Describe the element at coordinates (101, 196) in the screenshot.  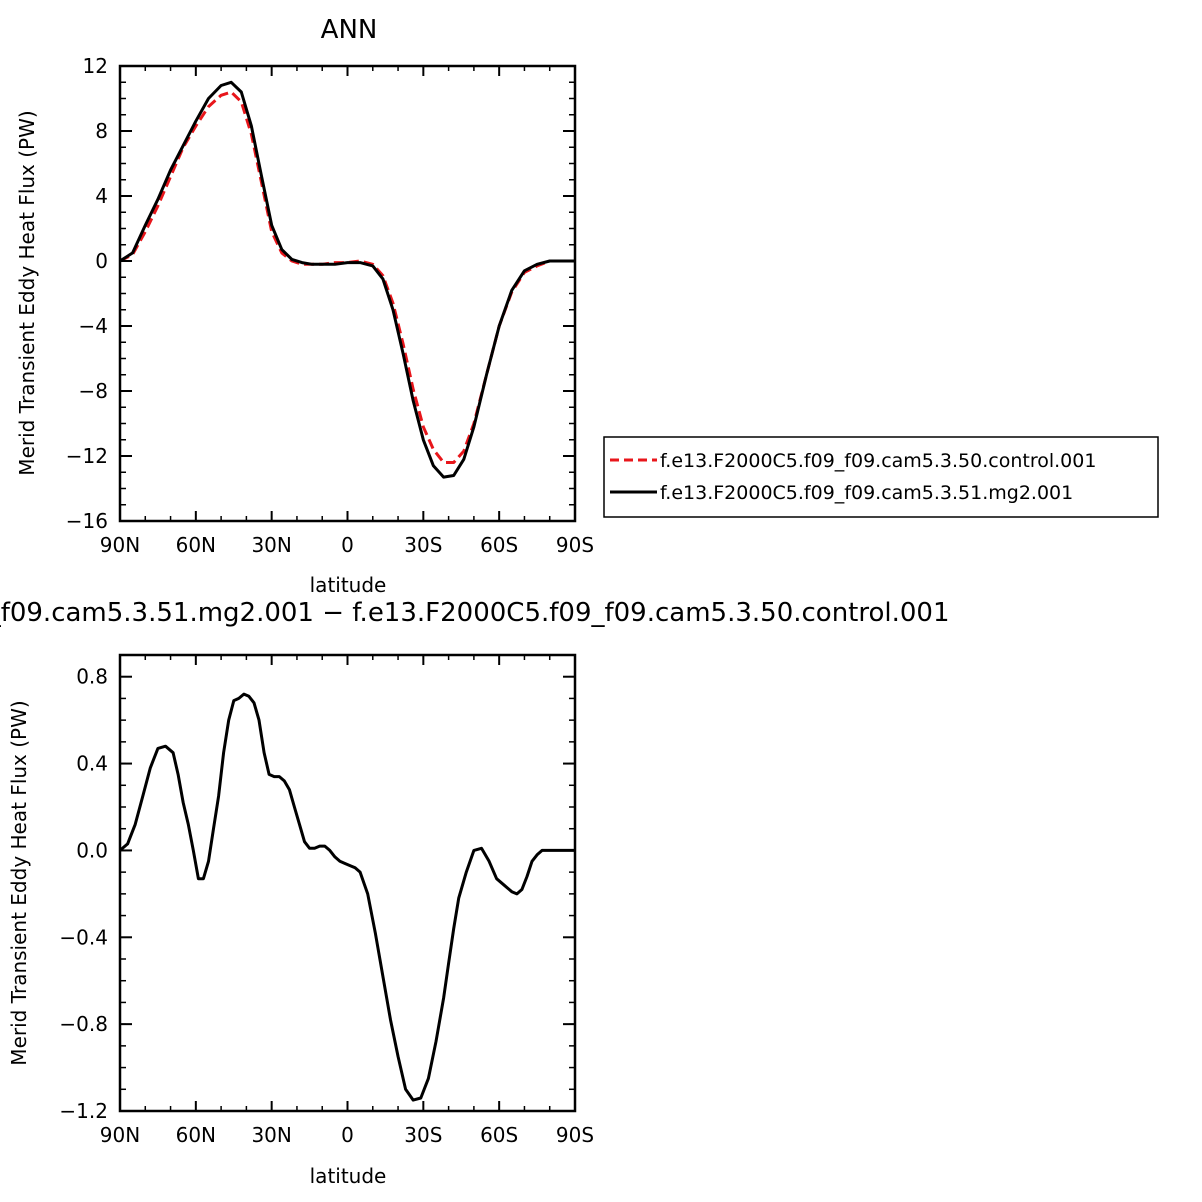
I see `y-tick-label: 4` at that location.